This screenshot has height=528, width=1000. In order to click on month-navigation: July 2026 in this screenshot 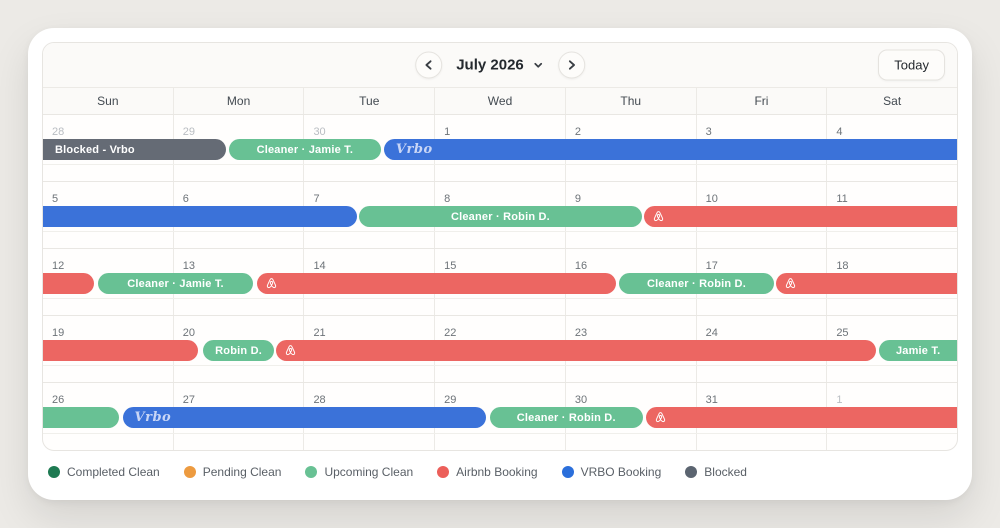, I will do `click(500, 65)`.